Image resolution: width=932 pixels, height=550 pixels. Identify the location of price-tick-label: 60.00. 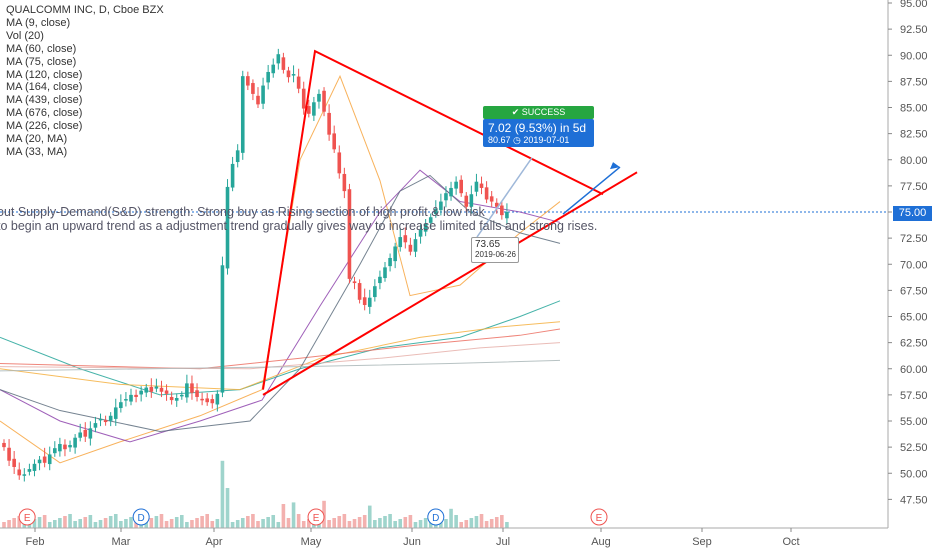
(914, 370).